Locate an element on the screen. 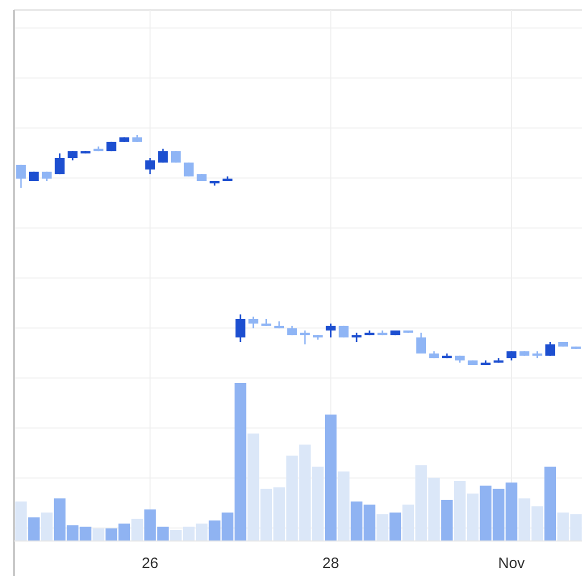  x-tick-label: Nov is located at coordinates (512, 563).